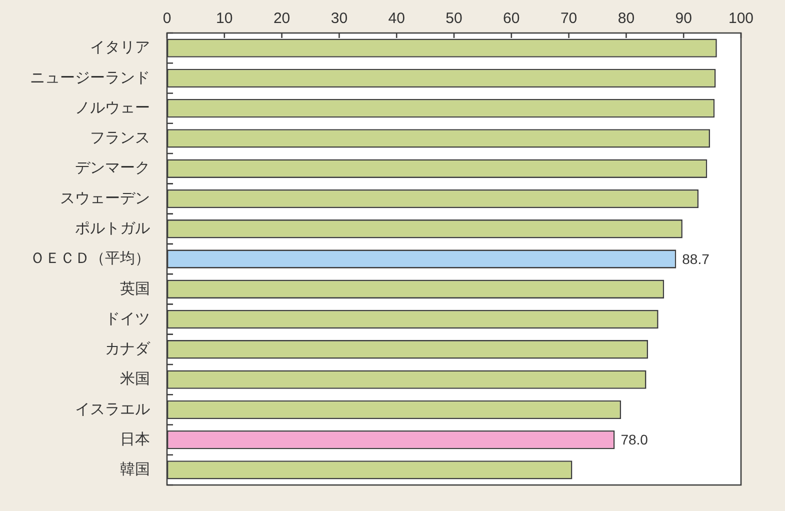  What do you see at coordinates (339, 19) in the screenshot?
I see `x-tick-label: 30` at bounding box center [339, 19].